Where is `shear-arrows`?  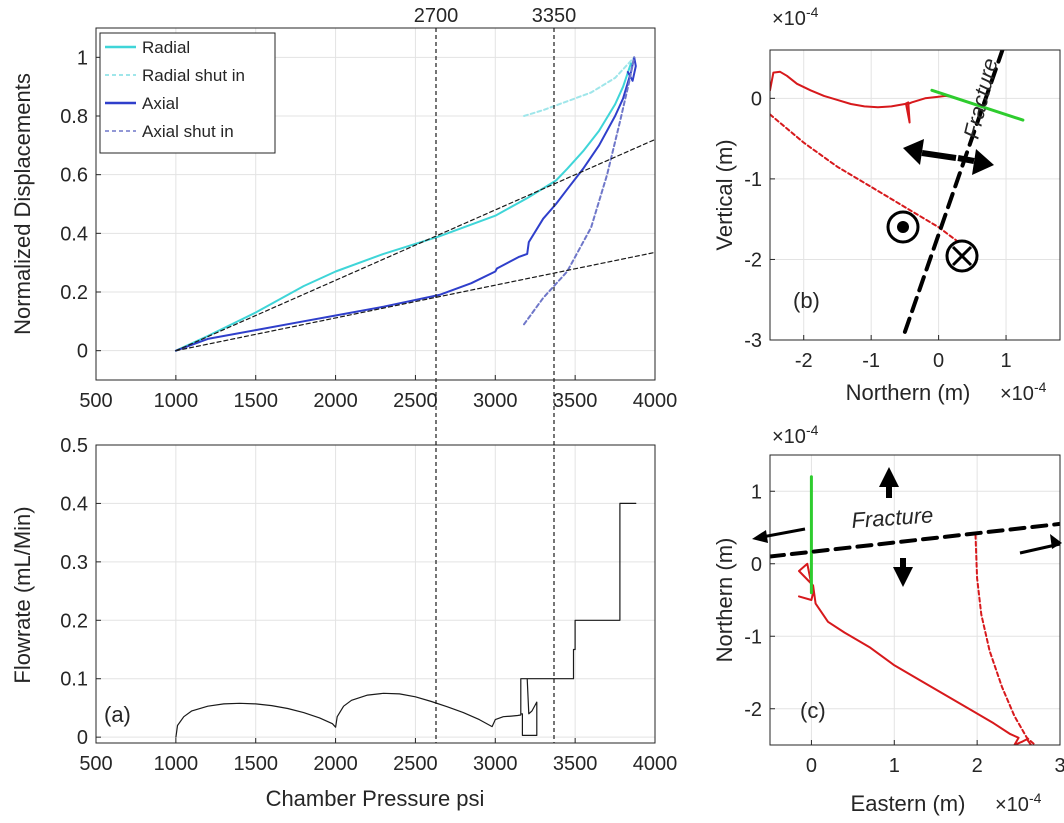
shear-arrows is located at coordinates (907, 541).